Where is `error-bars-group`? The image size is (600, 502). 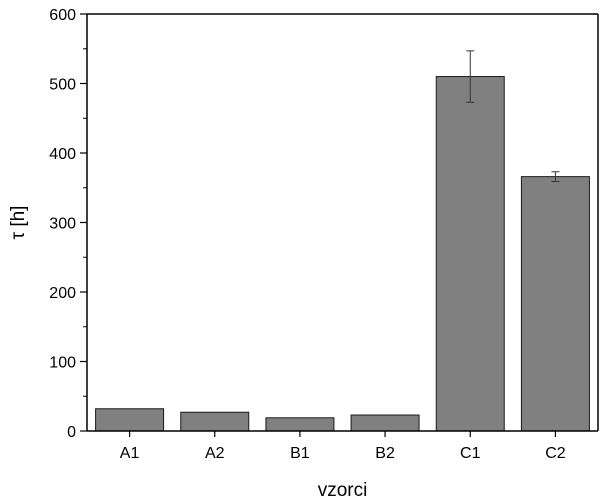
error-bars-group is located at coordinates (513, 116).